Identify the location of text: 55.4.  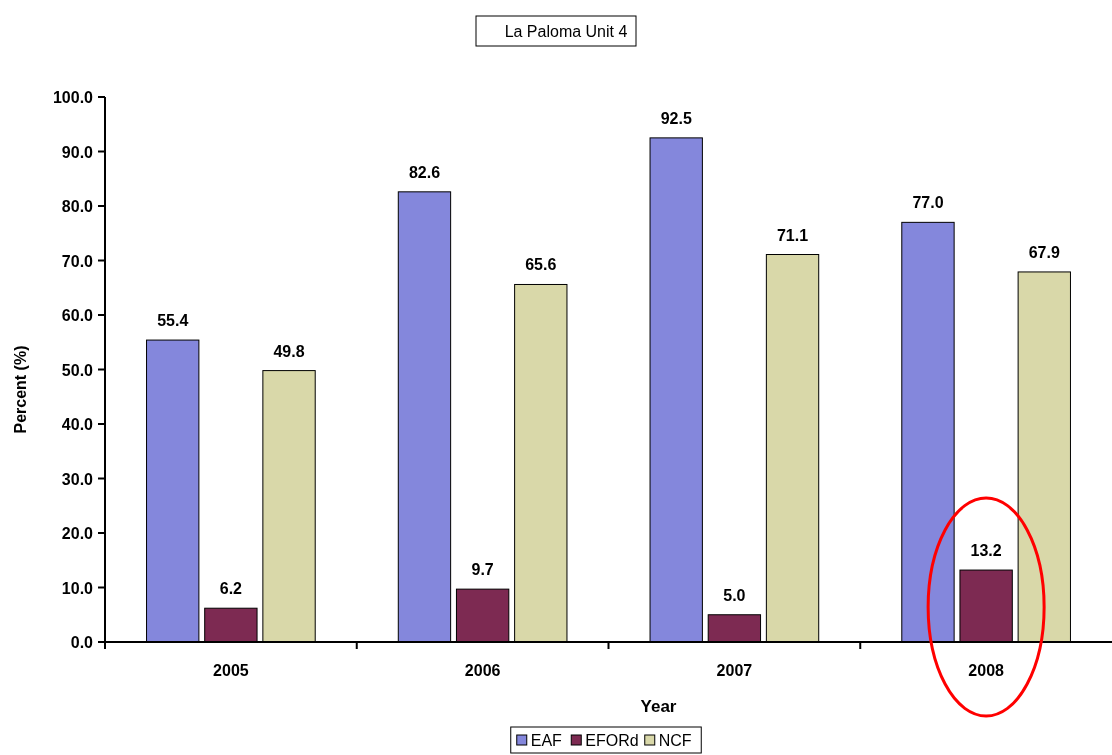
(173, 321).